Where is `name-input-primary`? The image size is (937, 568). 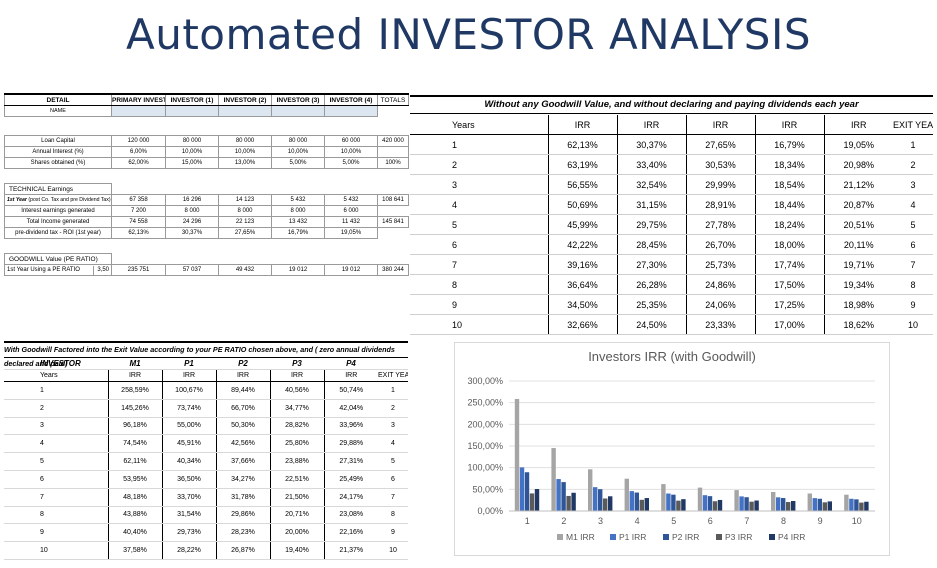
name-input-primary is located at coordinates (138, 111).